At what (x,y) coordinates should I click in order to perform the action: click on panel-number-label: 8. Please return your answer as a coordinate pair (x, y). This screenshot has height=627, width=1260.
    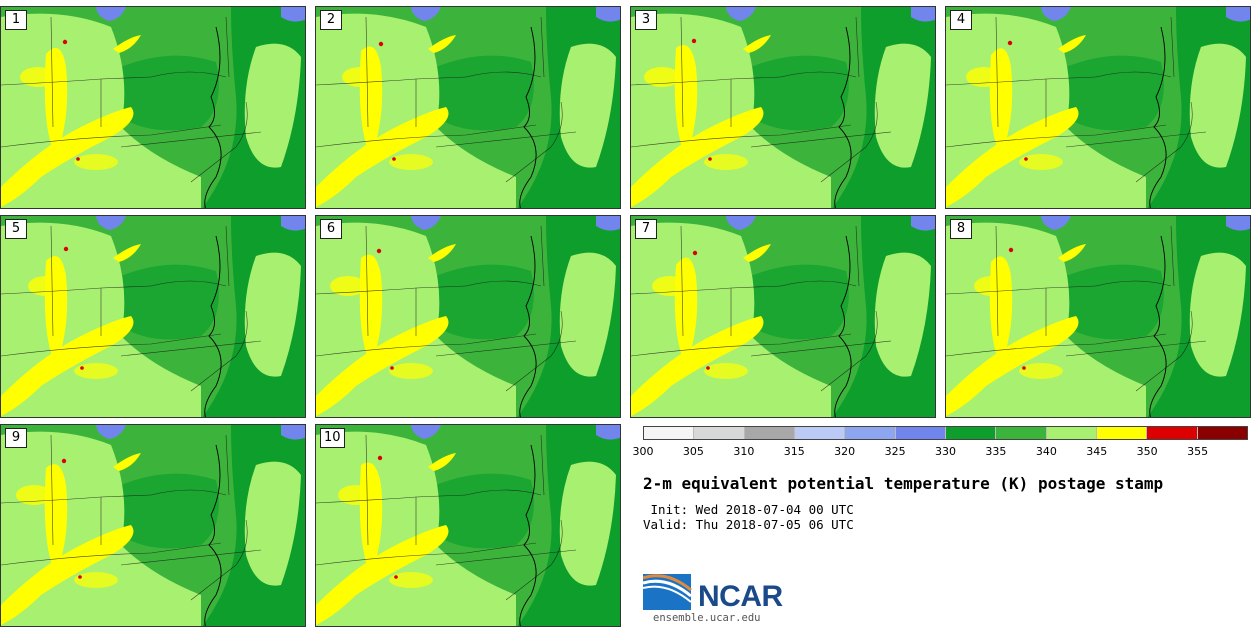
    Looking at the image, I should click on (961, 229).